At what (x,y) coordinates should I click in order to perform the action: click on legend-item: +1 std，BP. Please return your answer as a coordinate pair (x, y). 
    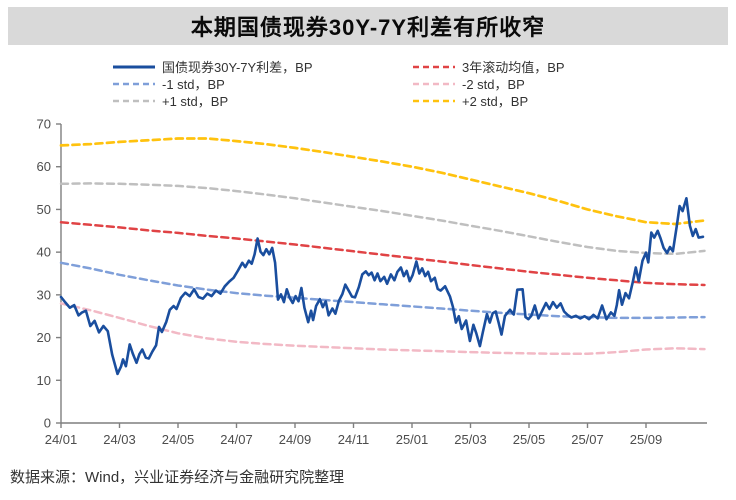
    Looking at the image, I should click on (262, 100).